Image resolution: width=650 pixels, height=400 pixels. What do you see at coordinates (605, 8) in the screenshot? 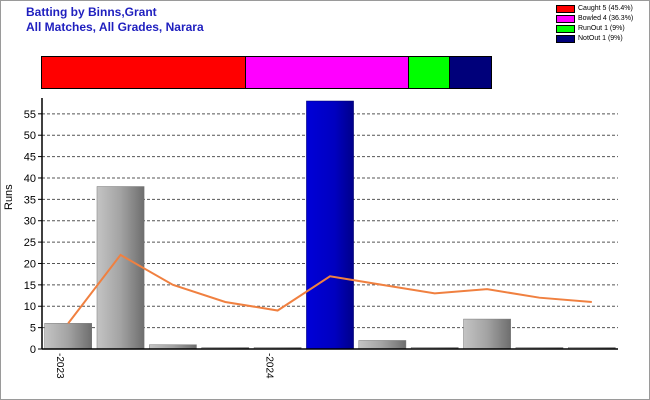
I see `legend-label-caught: Caught 5 (45.4%)` at bounding box center [605, 8].